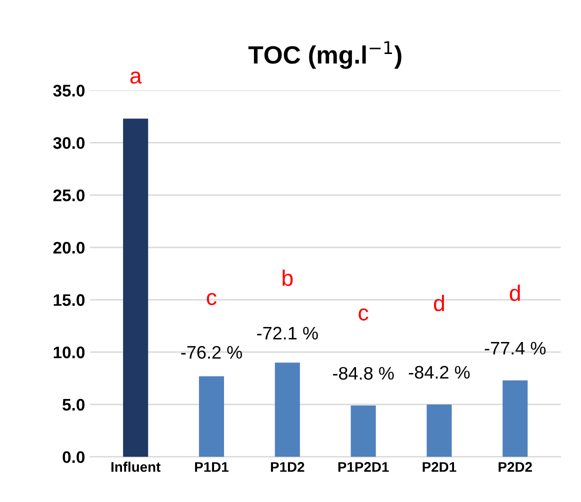 Image resolution: width=581 pixels, height=502 pixels. Describe the element at coordinates (363, 467) in the screenshot. I see `x-tick-label: P1P2D1` at that location.